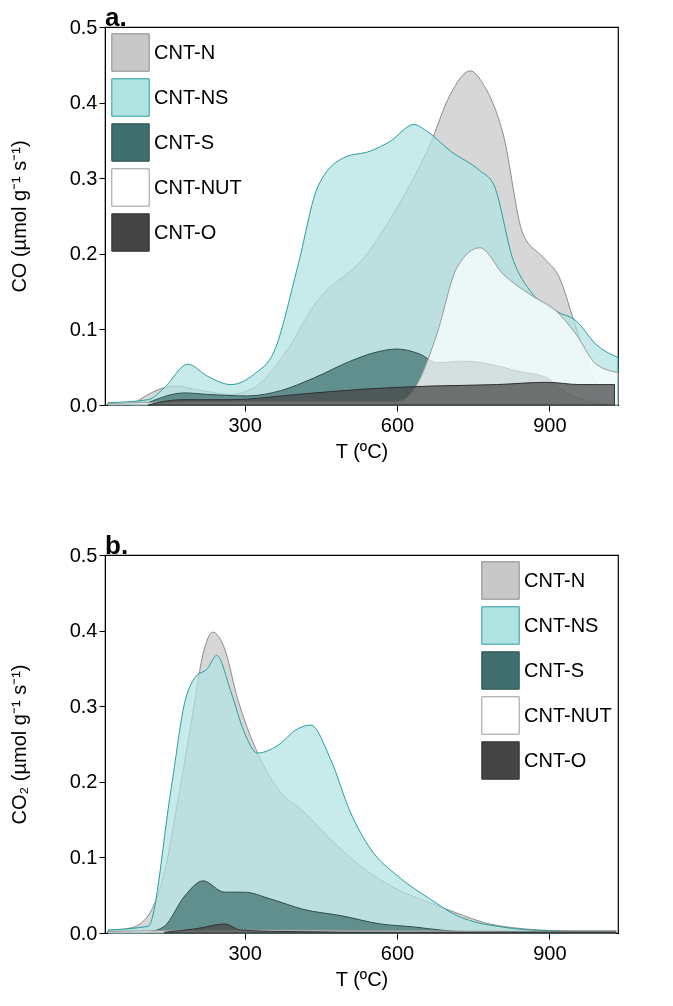 The width and height of the screenshot is (673, 1006). I want to click on y-axis-title: CO₂ (µmol g⁻¹ s⁻¹), so click(18, 744).